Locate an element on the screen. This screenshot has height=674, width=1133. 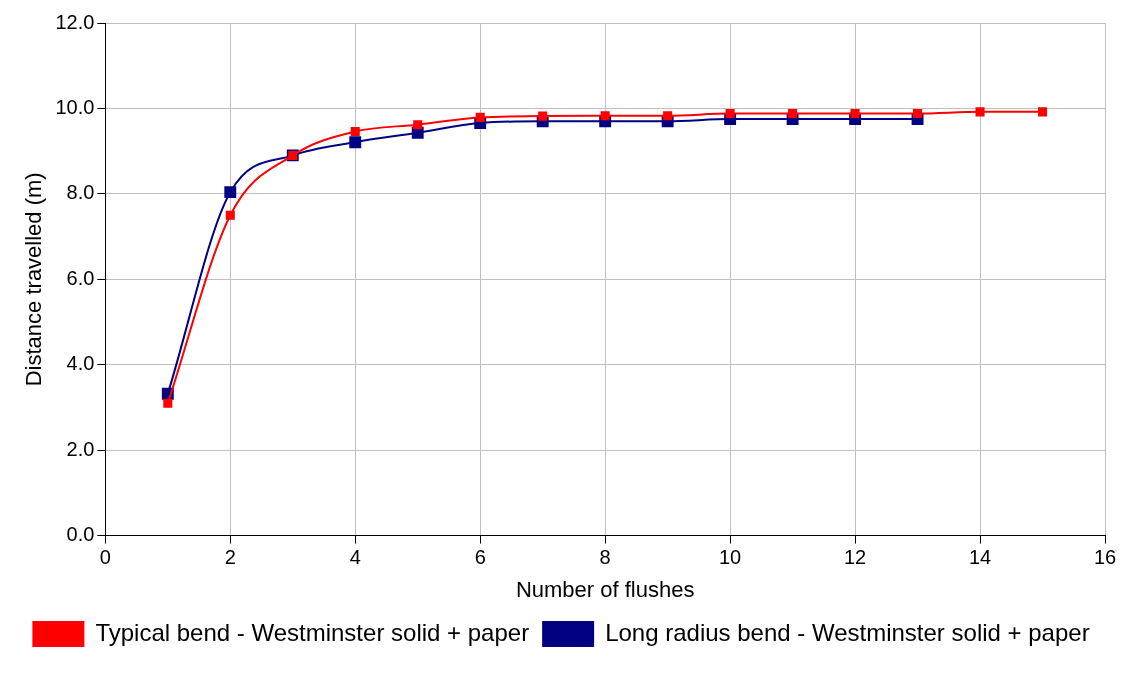
y-tick-label: 2.0 is located at coordinates (80, 448).